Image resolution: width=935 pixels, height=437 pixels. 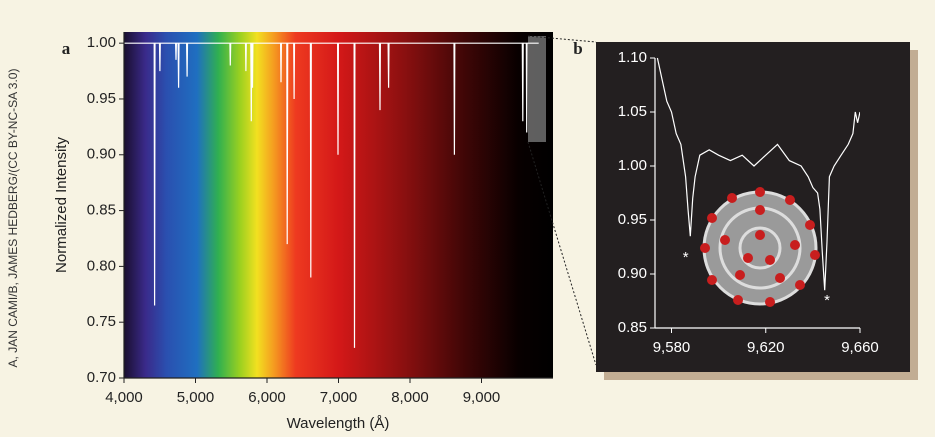 I want to click on fullerene, so click(x=760, y=247).